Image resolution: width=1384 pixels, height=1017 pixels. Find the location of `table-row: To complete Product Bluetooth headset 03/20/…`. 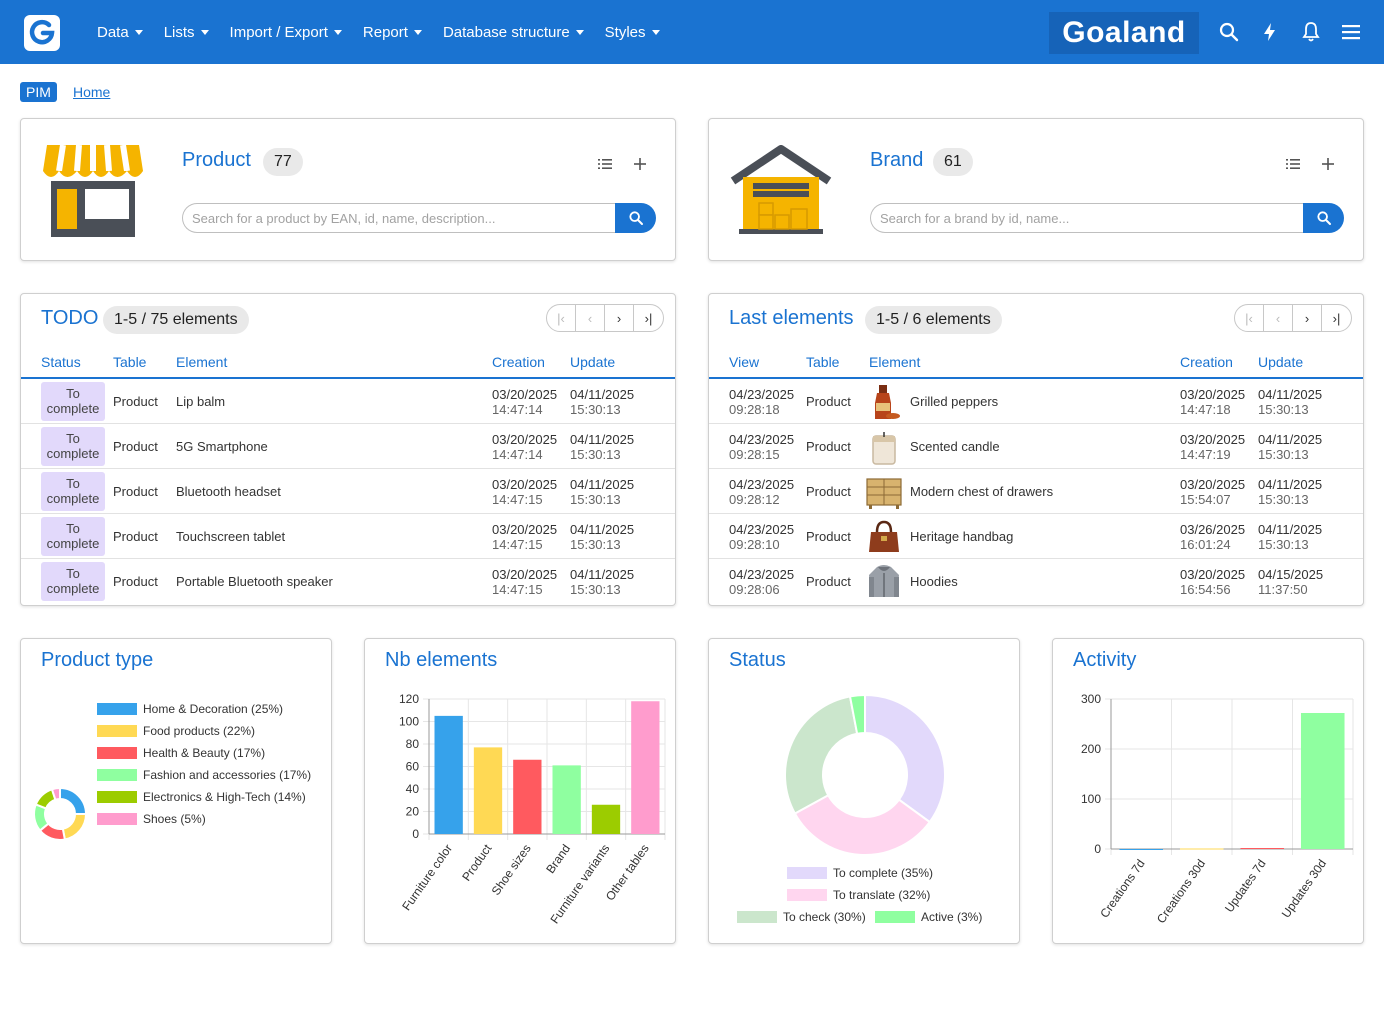

table-row: To complete Product Bluetooth headset 03/20/… is located at coordinates (348, 491).